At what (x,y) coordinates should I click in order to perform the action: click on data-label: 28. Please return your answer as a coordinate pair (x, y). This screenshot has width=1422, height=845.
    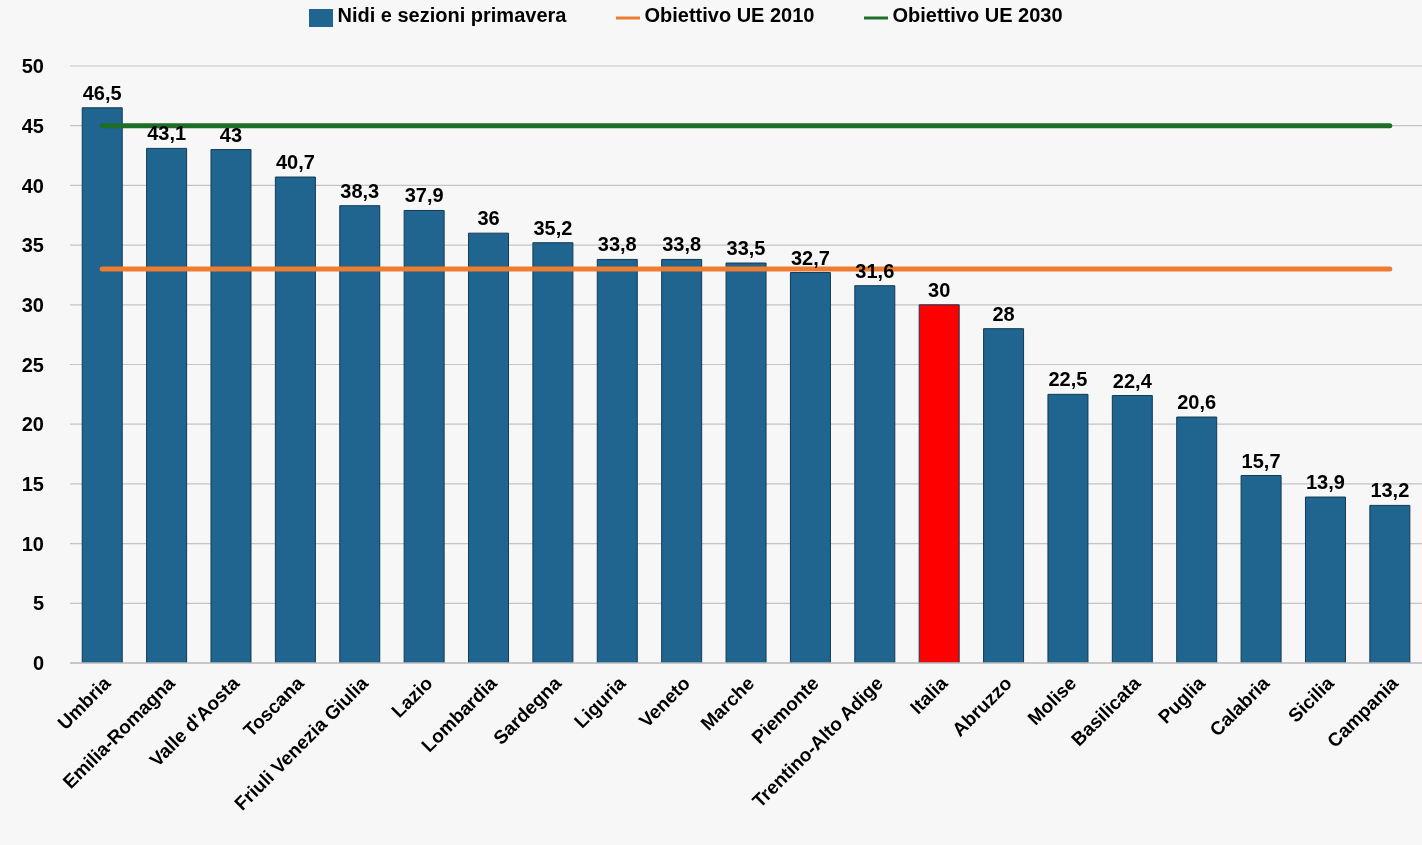
    Looking at the image, I should click on (1003, 313).